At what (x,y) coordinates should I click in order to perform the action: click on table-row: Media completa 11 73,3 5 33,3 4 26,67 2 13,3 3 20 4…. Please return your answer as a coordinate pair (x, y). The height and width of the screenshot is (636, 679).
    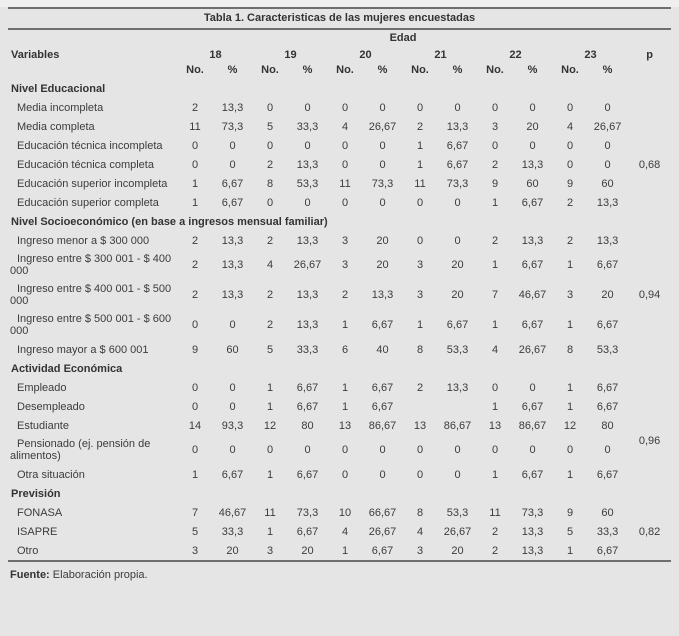
    Looking at the image, I should click on (339, 126).